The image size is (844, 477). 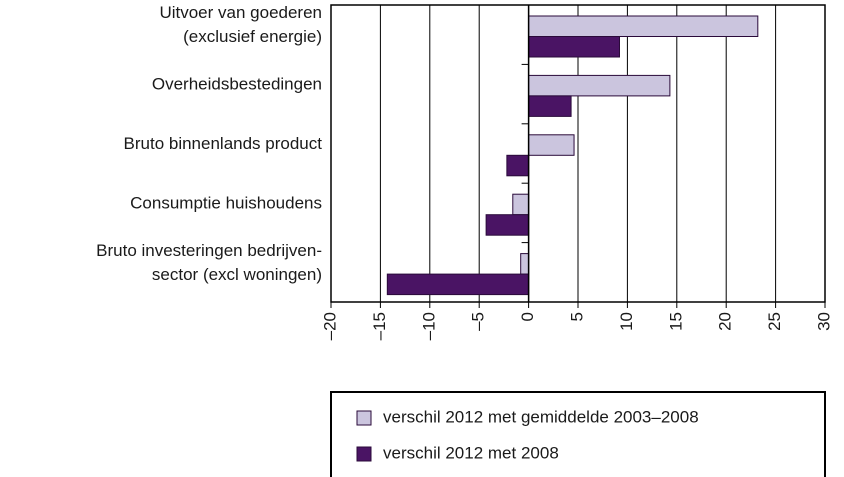 I want to click on legend-label: verschil 2012 met 2008, so click(x=471, y=452).